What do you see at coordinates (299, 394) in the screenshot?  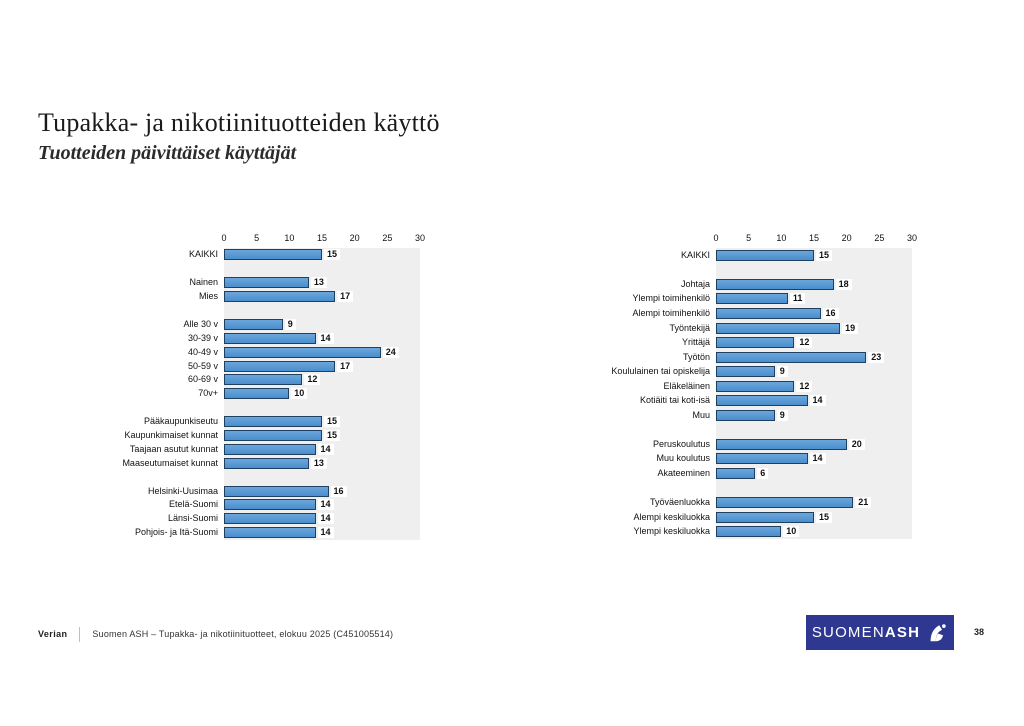 I see `bar-value: 10` at bounding box center [299, 394].